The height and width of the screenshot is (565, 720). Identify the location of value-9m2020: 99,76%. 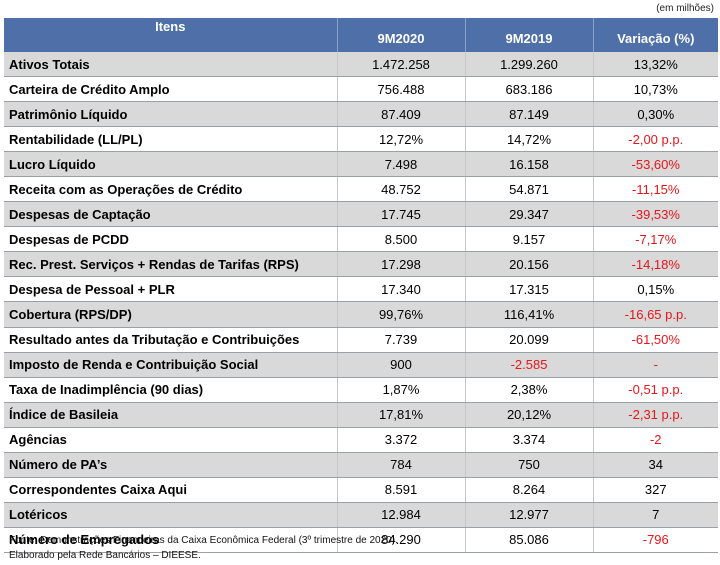
(401, 314).